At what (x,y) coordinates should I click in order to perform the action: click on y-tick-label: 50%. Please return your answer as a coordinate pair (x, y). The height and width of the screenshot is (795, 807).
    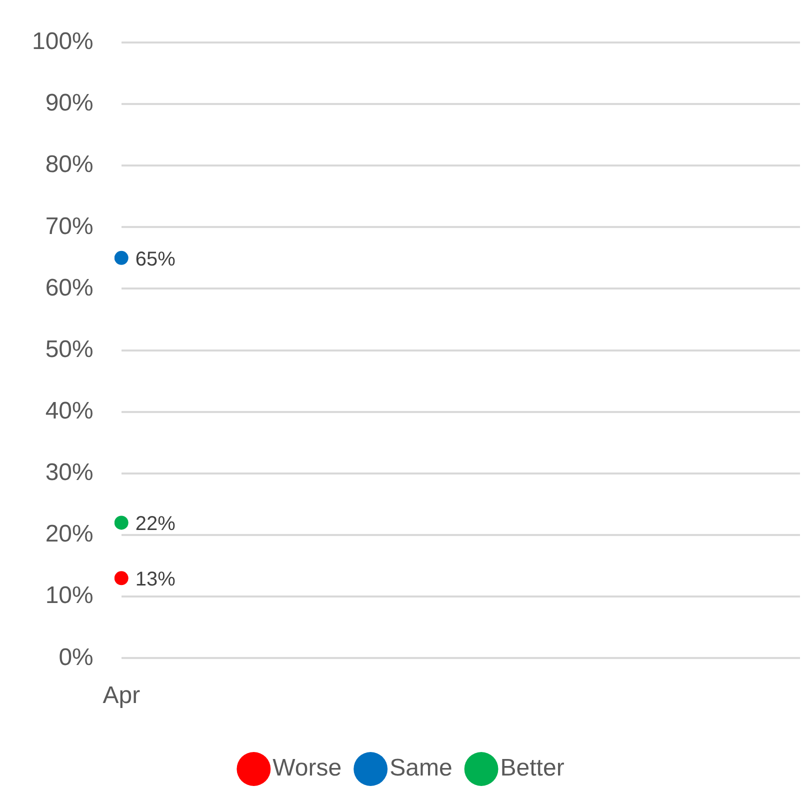
    Looking at the image, I should click on (69, 349).